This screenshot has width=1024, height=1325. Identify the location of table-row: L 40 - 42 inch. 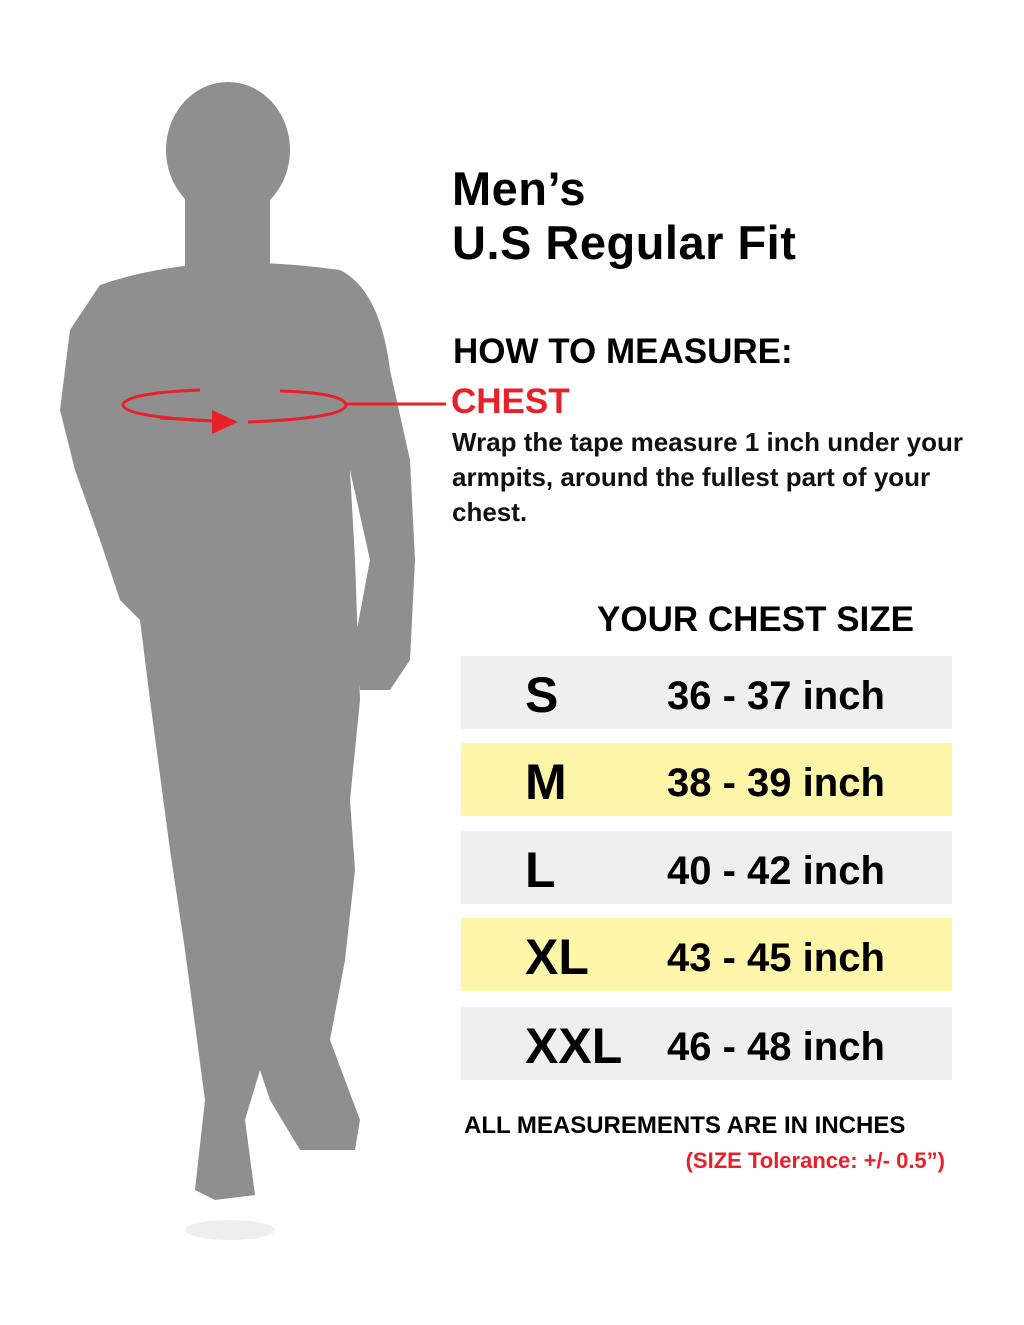
(706, 867).